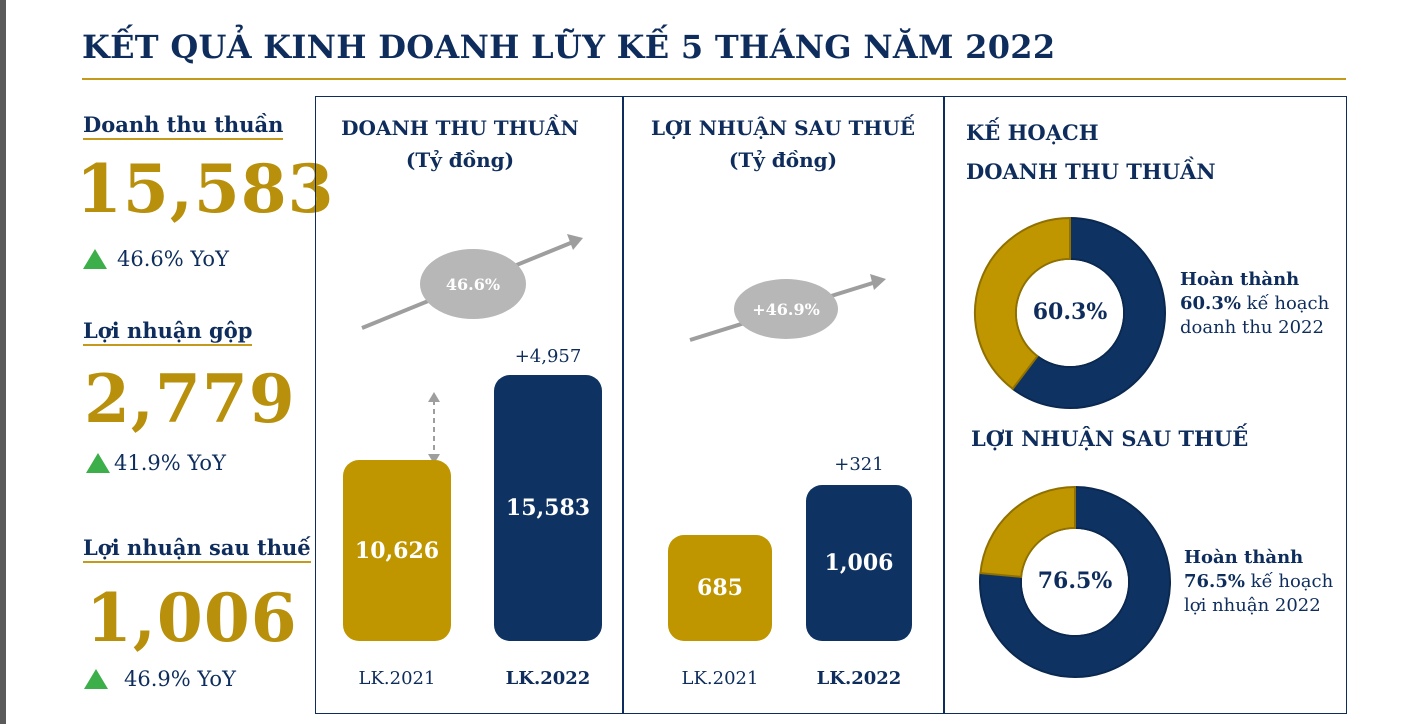 The image size is (1412, 724). What do you see at coordinates (397, 678) in the screenshot?
I see `revenue-xlabel-2021: LK.2021` at bounding box center [397, 678].